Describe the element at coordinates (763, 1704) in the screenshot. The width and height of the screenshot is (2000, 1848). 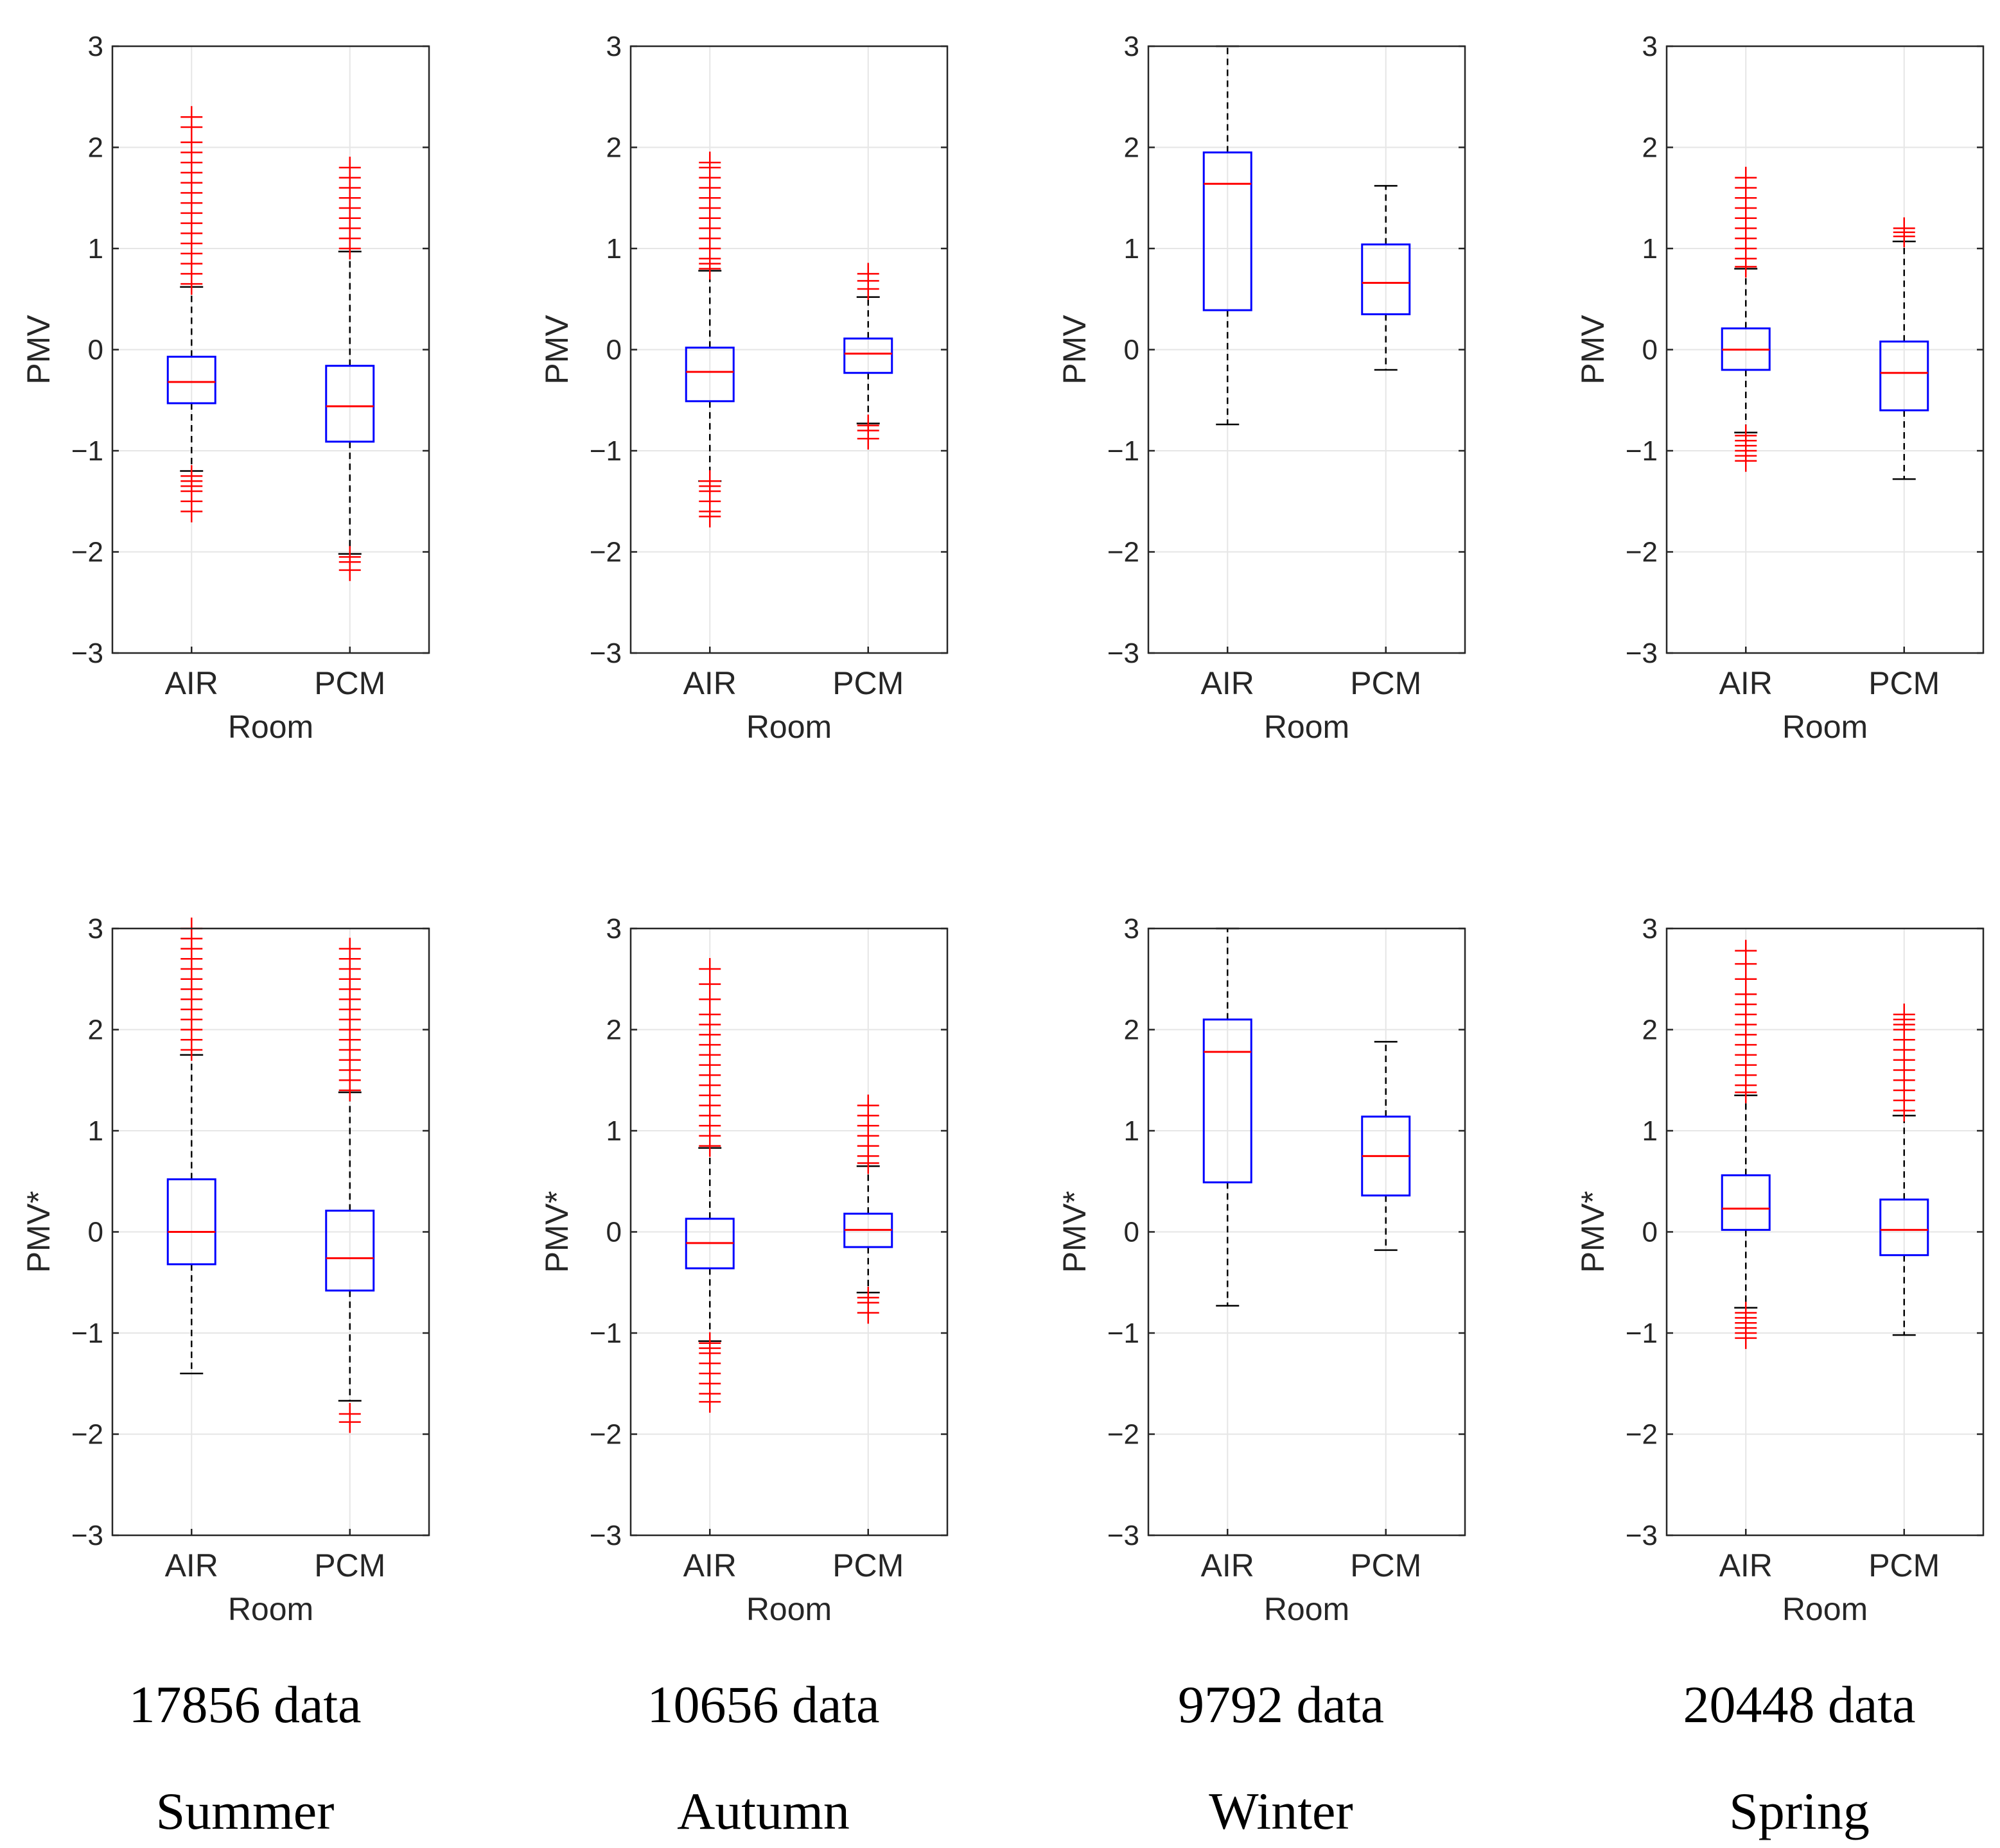
I see `data-count-caption: 10656 data` at that location.